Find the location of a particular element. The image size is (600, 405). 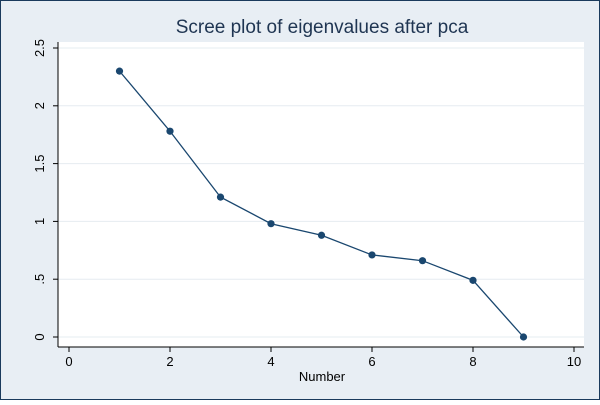

y-tick-label-0: 0 is located at coordinates (39, 336).